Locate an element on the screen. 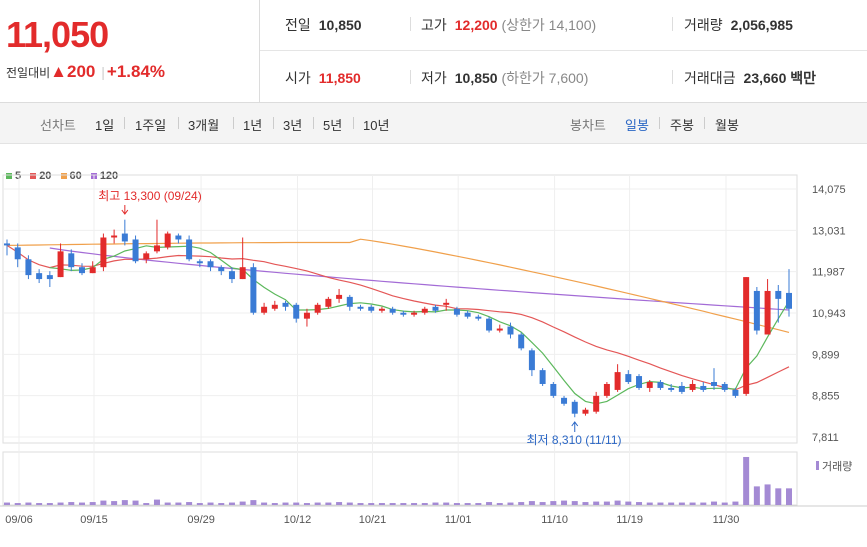 The height and width of the screenshot is (547, 867). period-3m-button: 3개월 is located at coordinates (204, 125).